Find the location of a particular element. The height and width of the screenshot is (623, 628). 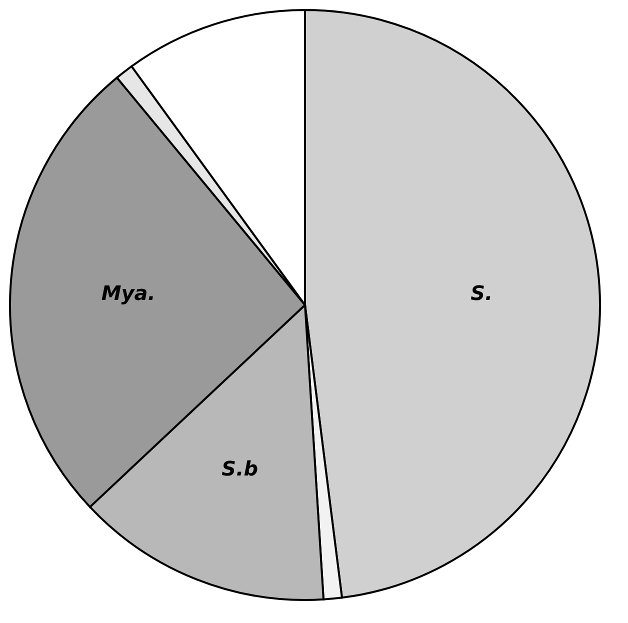

slice-label: Mya. is located at coordinates (128, 292).